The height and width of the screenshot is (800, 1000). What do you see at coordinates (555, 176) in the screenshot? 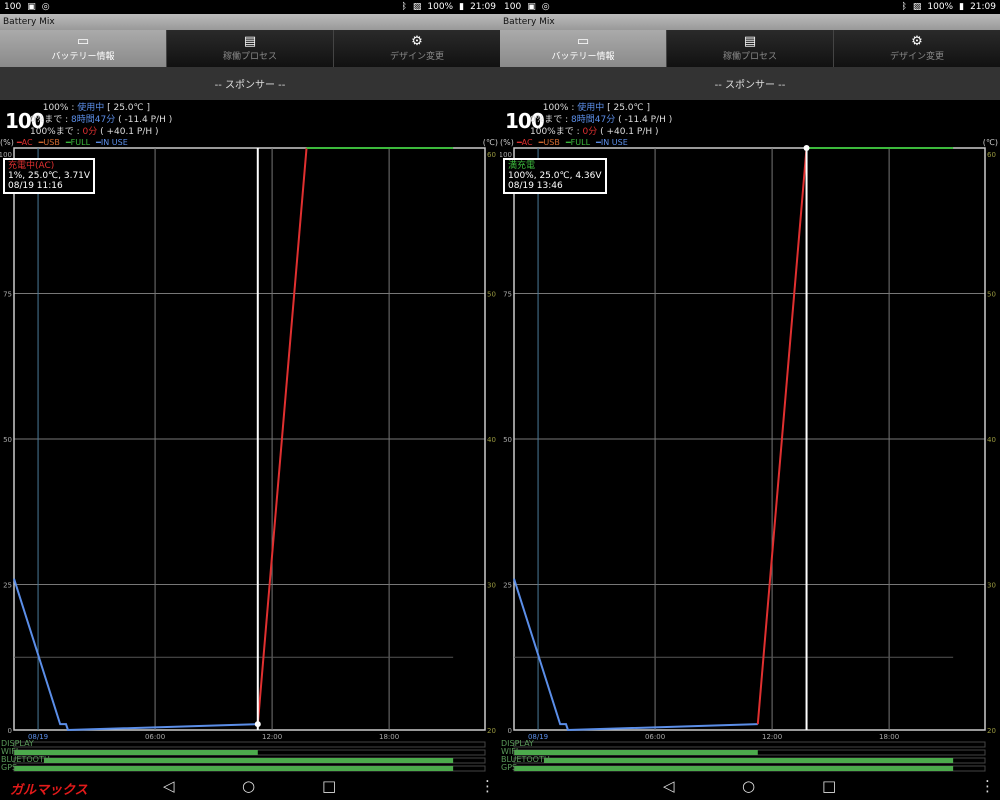
I see `tooltip: 満充電 100%, 25.0℃, 4.36V 08/19 13:46` at bounding box center [555, 176].